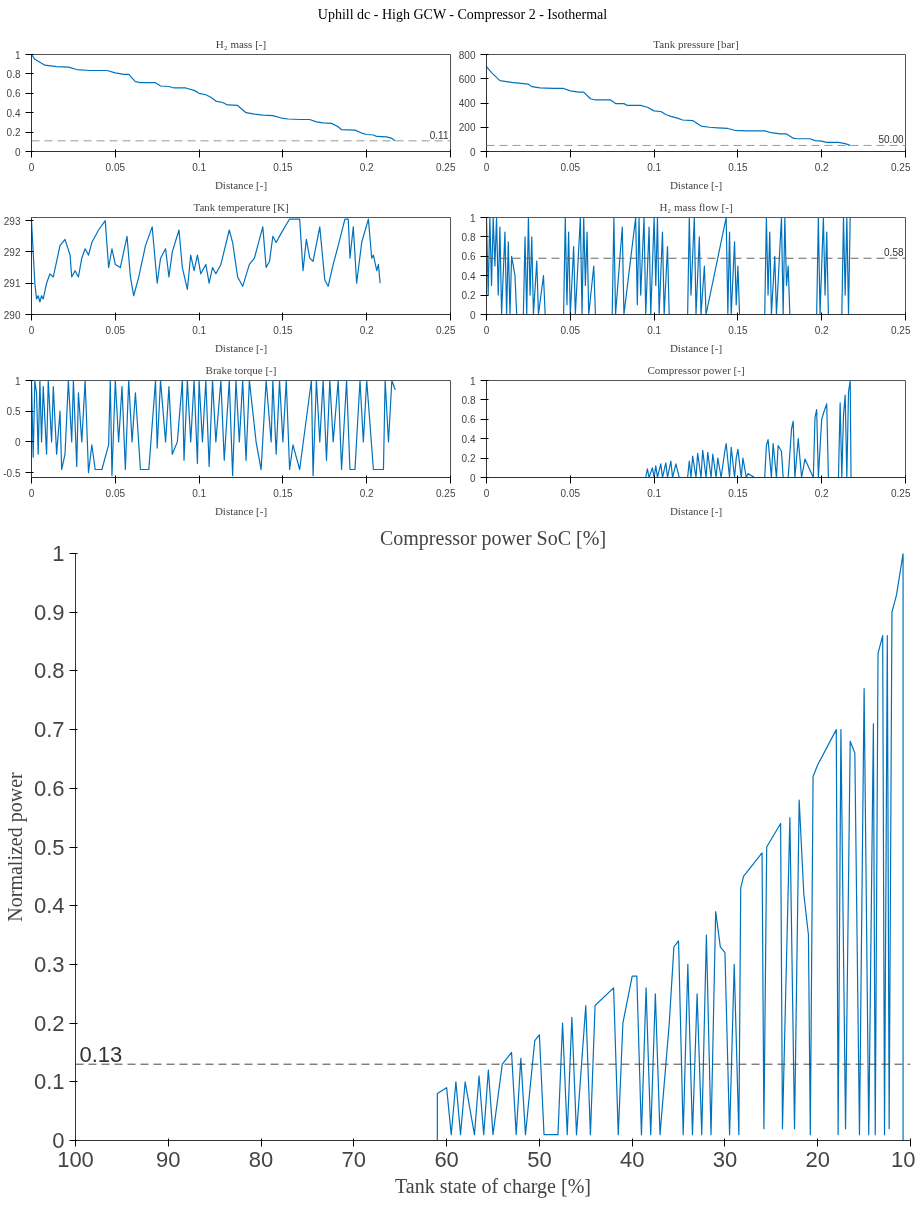 Image resolution: width=921 pixels, height=1214 pixels. I want to click on x-tick-label: 80, so click(261, 1159).